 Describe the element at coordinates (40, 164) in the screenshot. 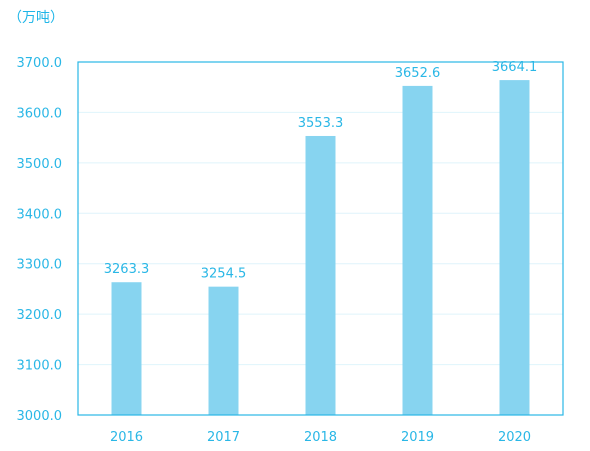

I see `y-tick-label: 3500.0` at that location.